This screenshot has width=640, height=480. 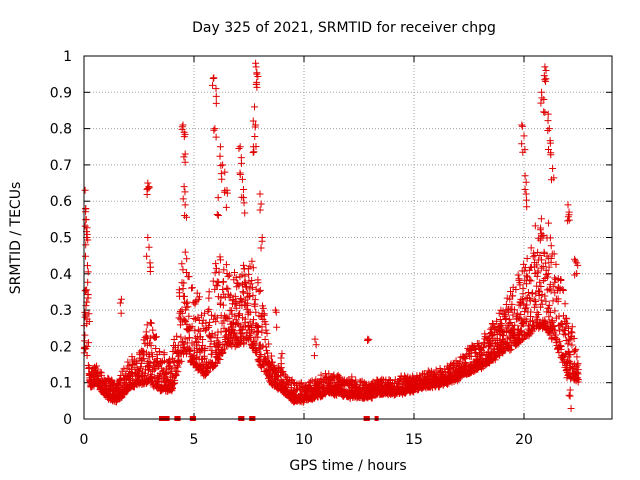 I want to click on x-axis-label: GPS time / hours, so click(x=347, y=466).